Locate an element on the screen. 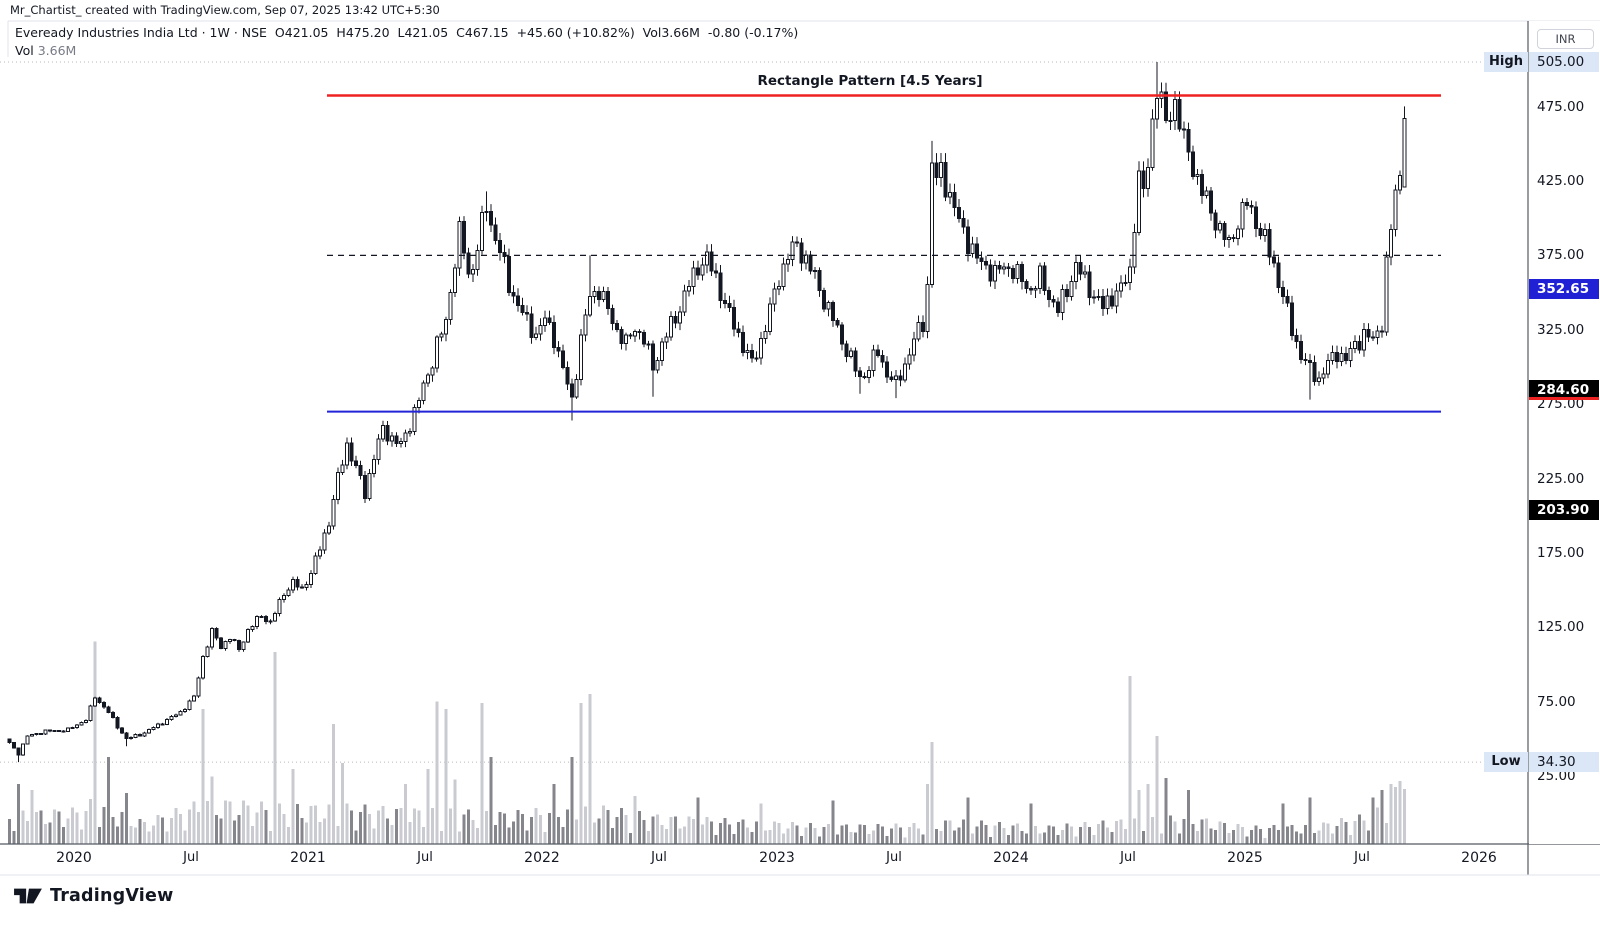 The width and height of the screenshot is (1600, 927). vol-label: Vol is located at coordinates (24, 50).